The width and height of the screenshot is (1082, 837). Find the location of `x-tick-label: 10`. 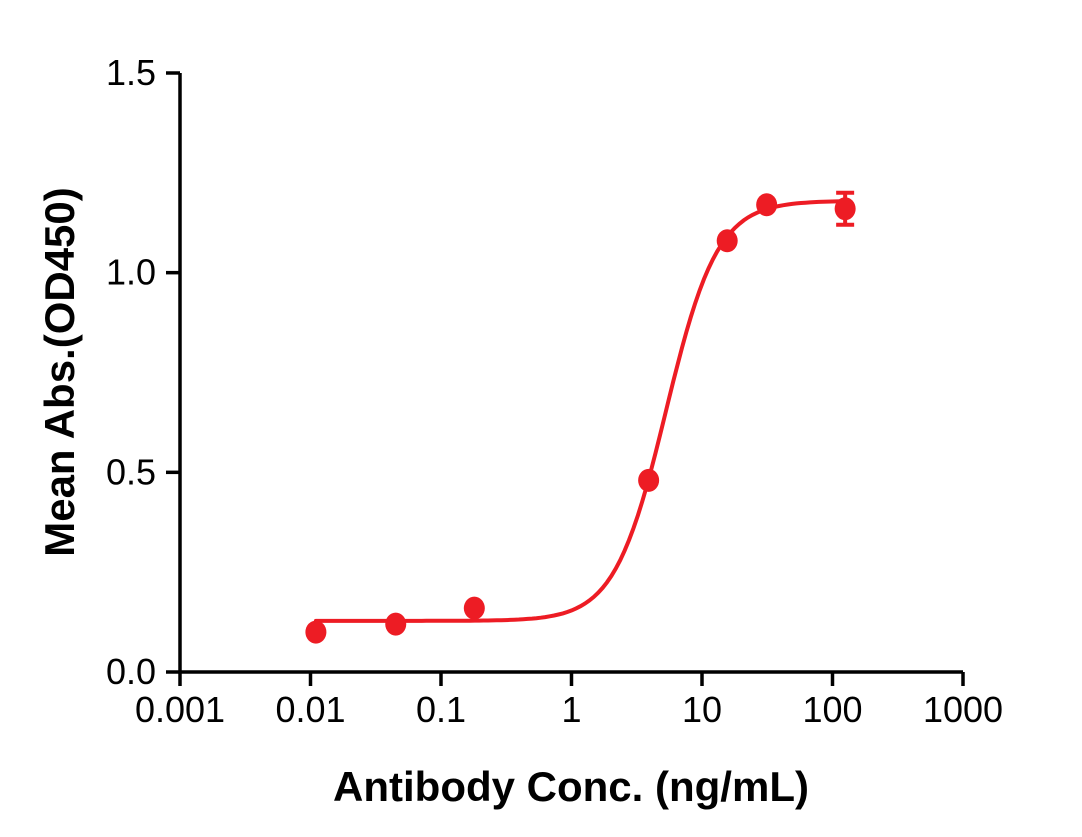

x-tick-label: 10 is located at coordinates (702, 709).